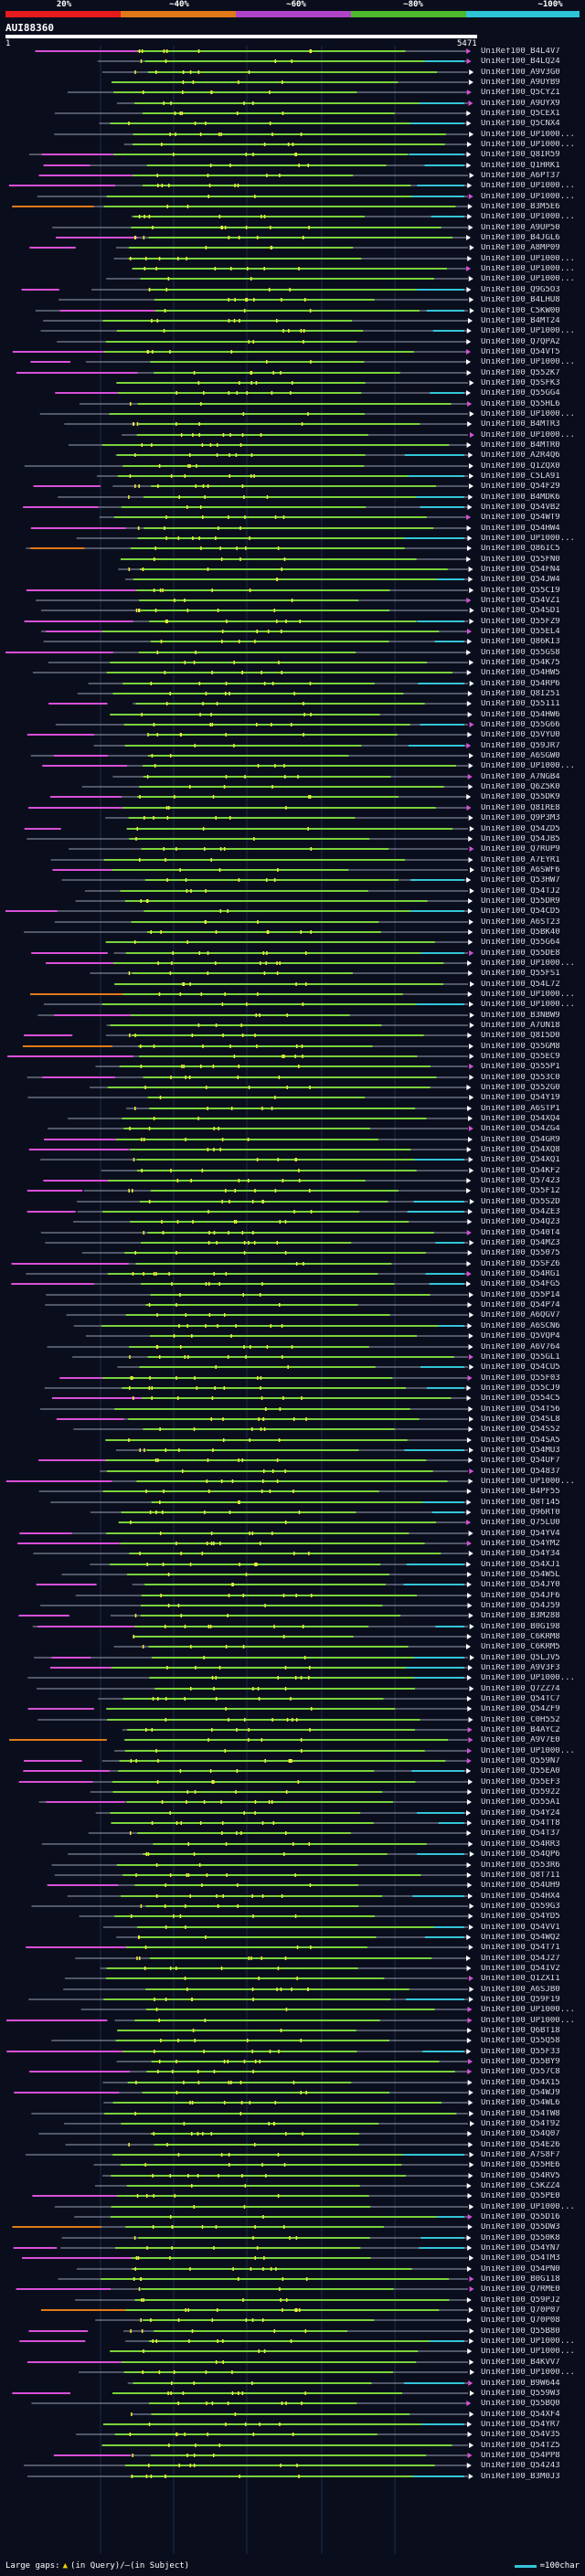 Image resolution: width=585 pixels, height=2576 pixels. Describe the element at coordinates (520, 1233) in the screenshot. I see `hit-label: UniRef100_Q540T4` at that location.